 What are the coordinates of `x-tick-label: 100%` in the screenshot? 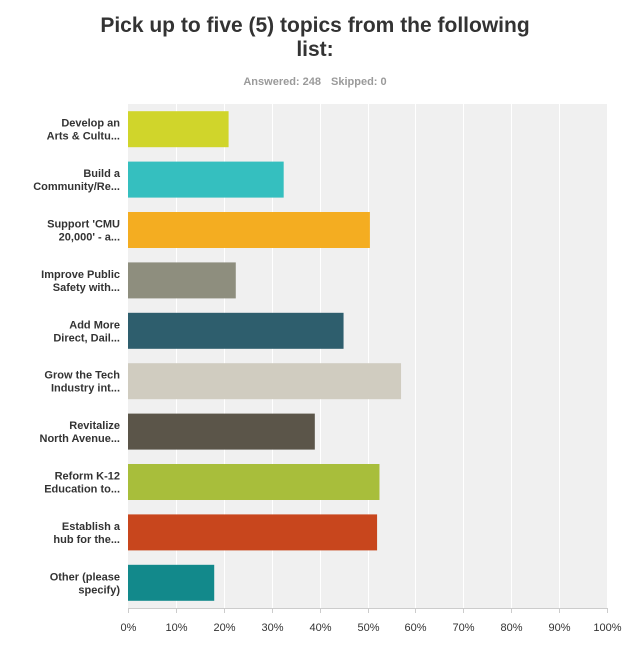 It's located at (607, 628).